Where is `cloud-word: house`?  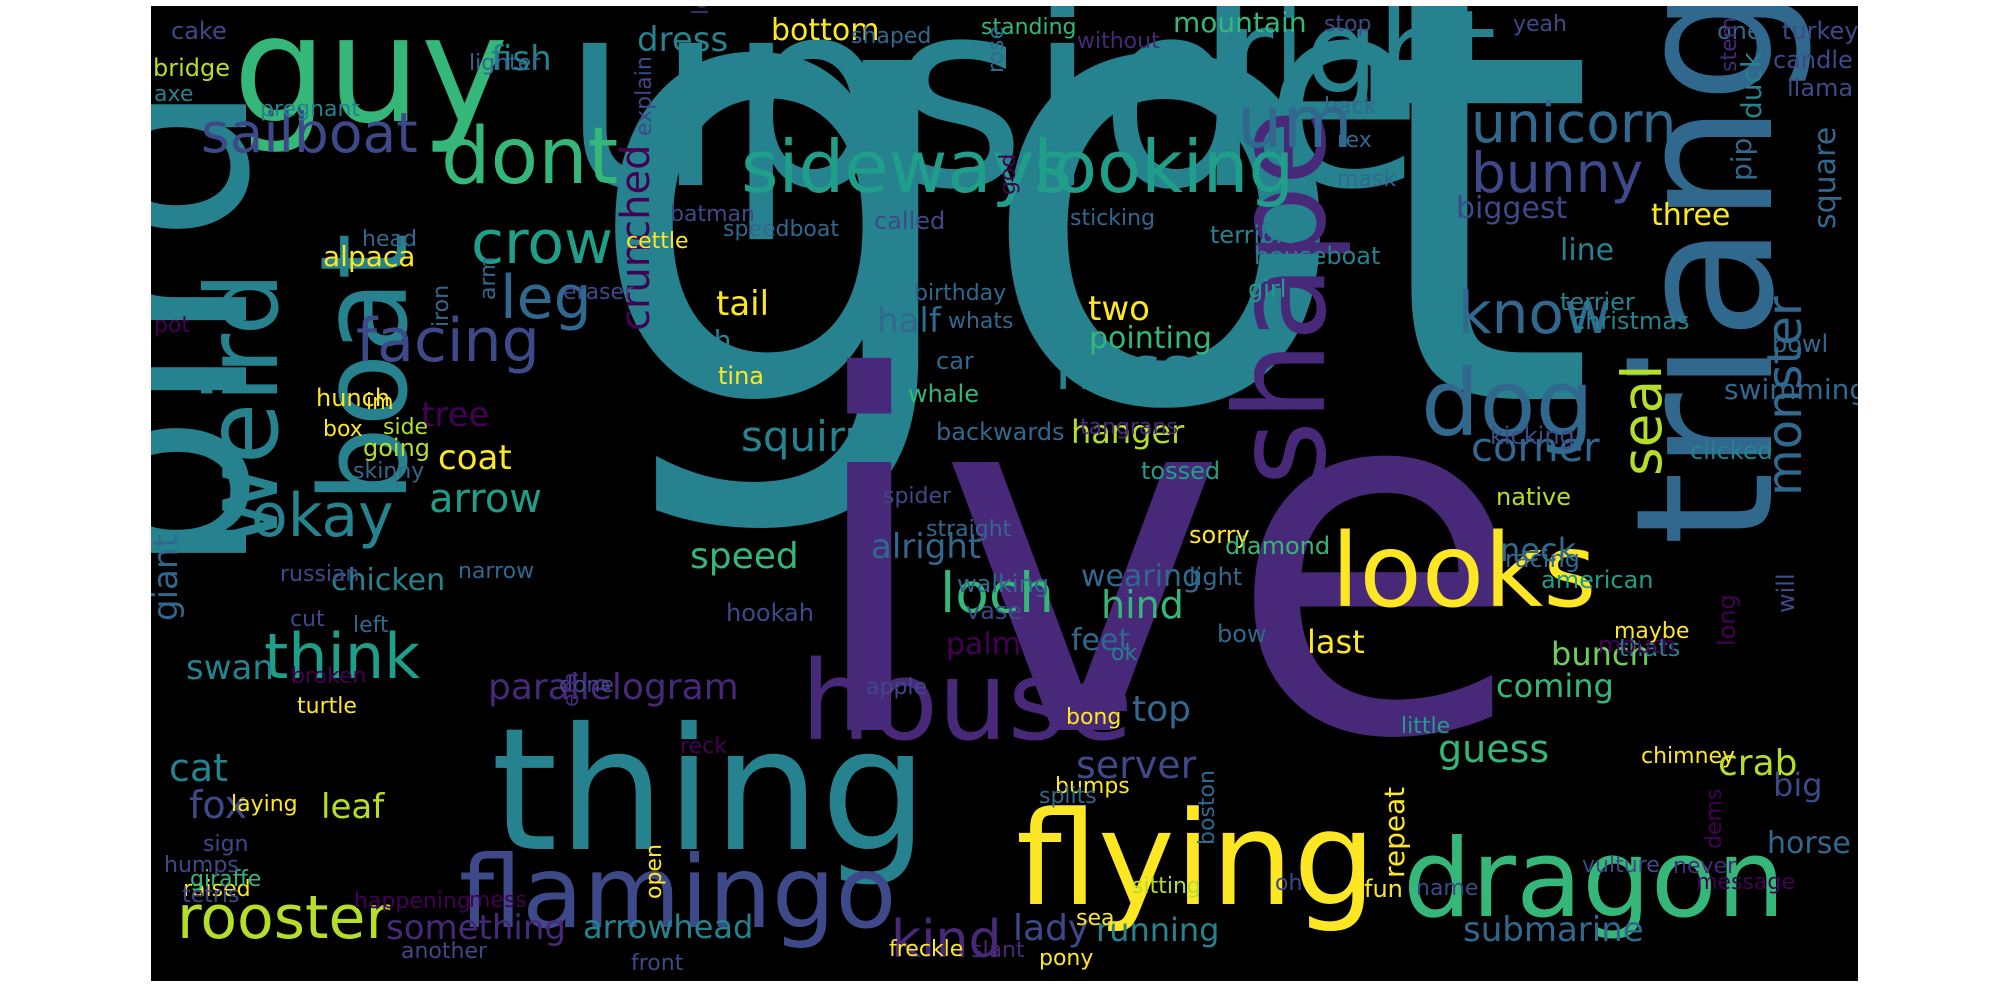
cloud-word: house is located at coordinates (967, 701).